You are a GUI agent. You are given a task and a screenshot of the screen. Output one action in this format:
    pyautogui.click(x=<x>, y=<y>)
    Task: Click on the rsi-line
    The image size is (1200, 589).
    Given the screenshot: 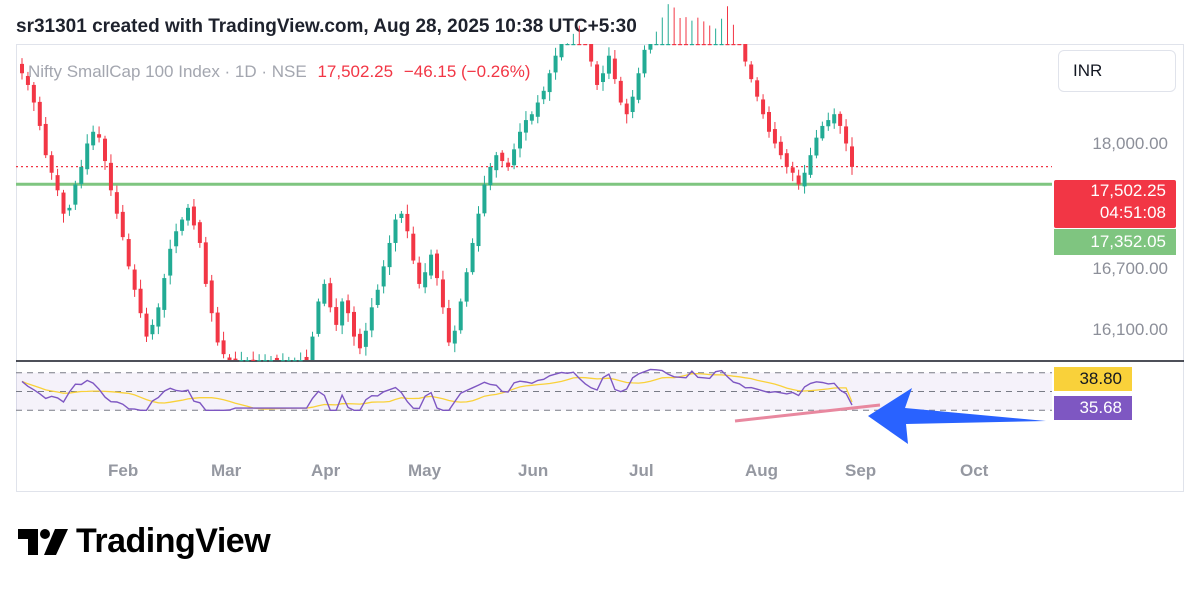 What is the action you would take?
    pyautogui.click(x=437, y=389)
    